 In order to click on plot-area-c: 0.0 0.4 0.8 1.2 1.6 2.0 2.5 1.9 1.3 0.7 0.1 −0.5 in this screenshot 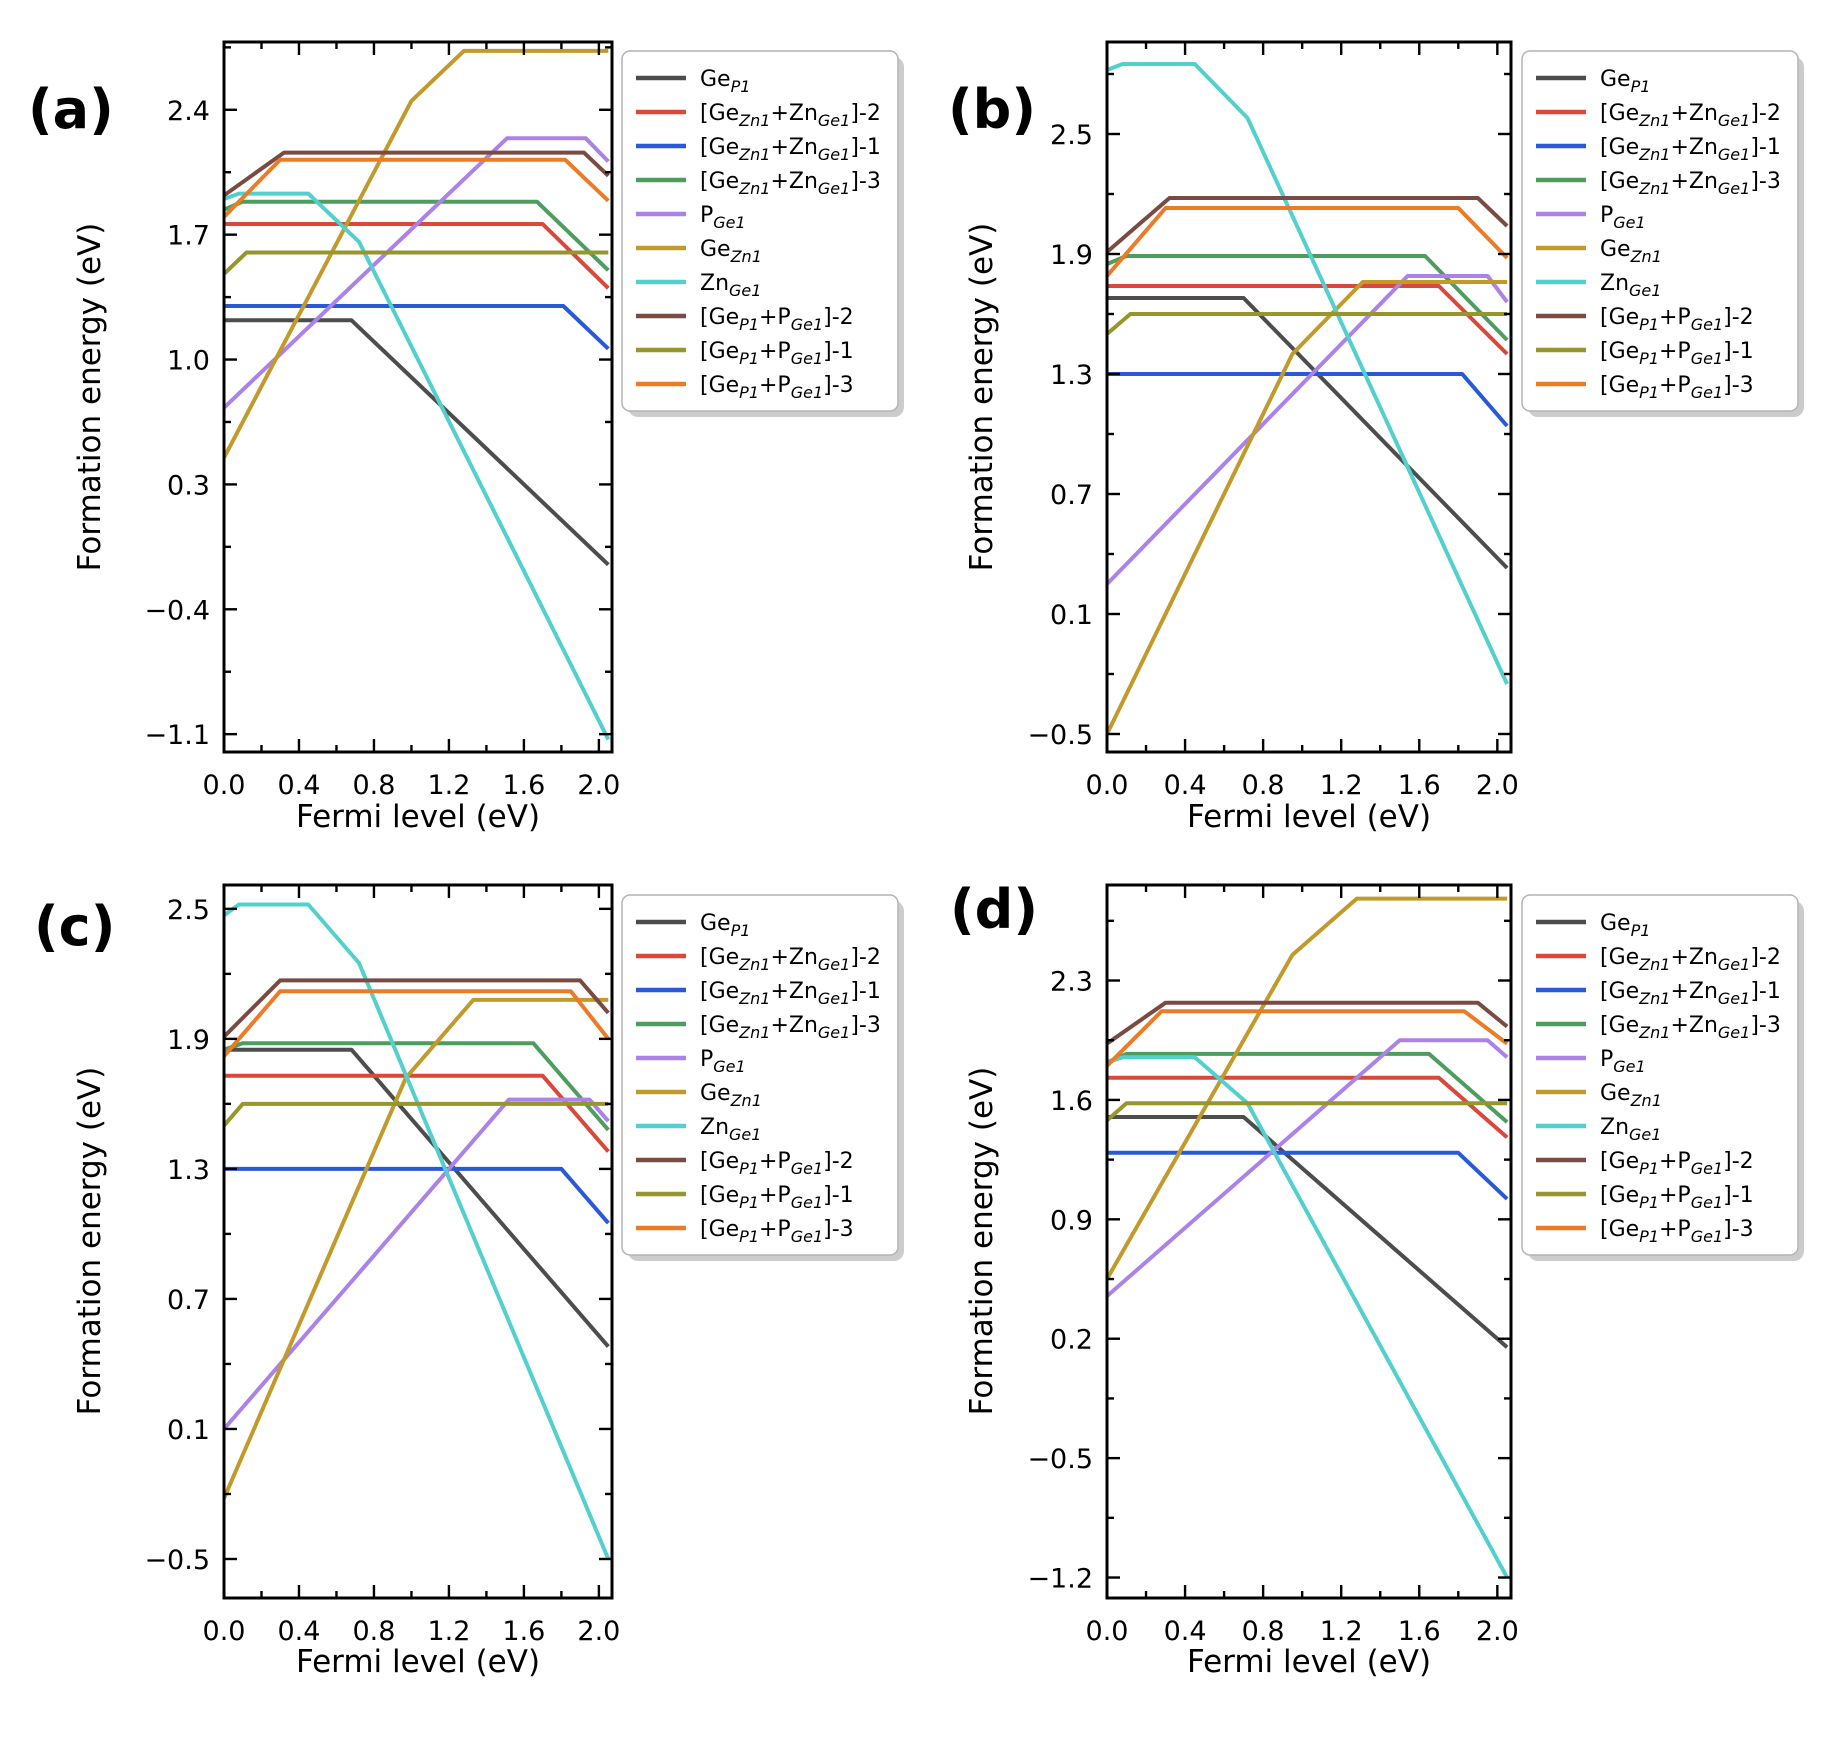, I will do `click(382, 1265)`.